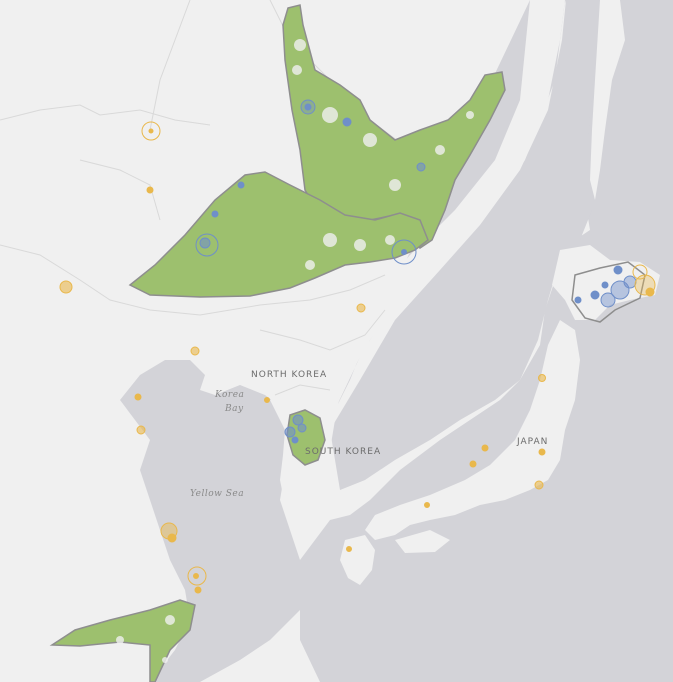 This screenshot has height=682, width=673. I want to click on yellow-sea, so click(210, 521).